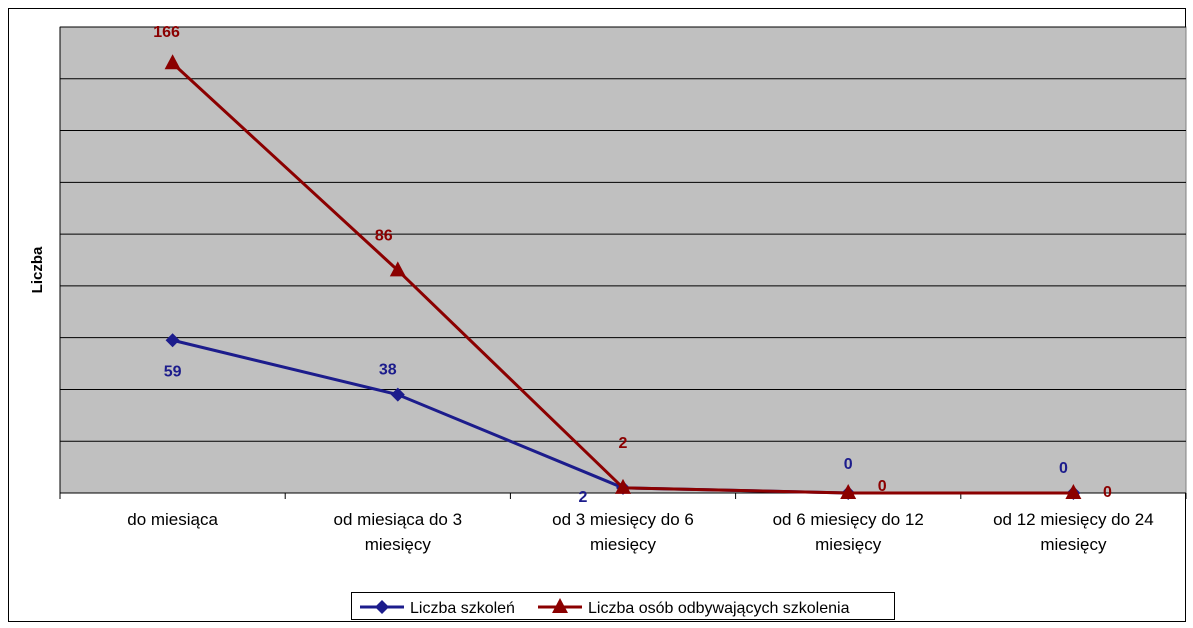  Describe the element at coordinates (1073, 532) in the screenshot. I see `x-tick-label: od 12 miesięcy do 24 miesięcy` at that location.